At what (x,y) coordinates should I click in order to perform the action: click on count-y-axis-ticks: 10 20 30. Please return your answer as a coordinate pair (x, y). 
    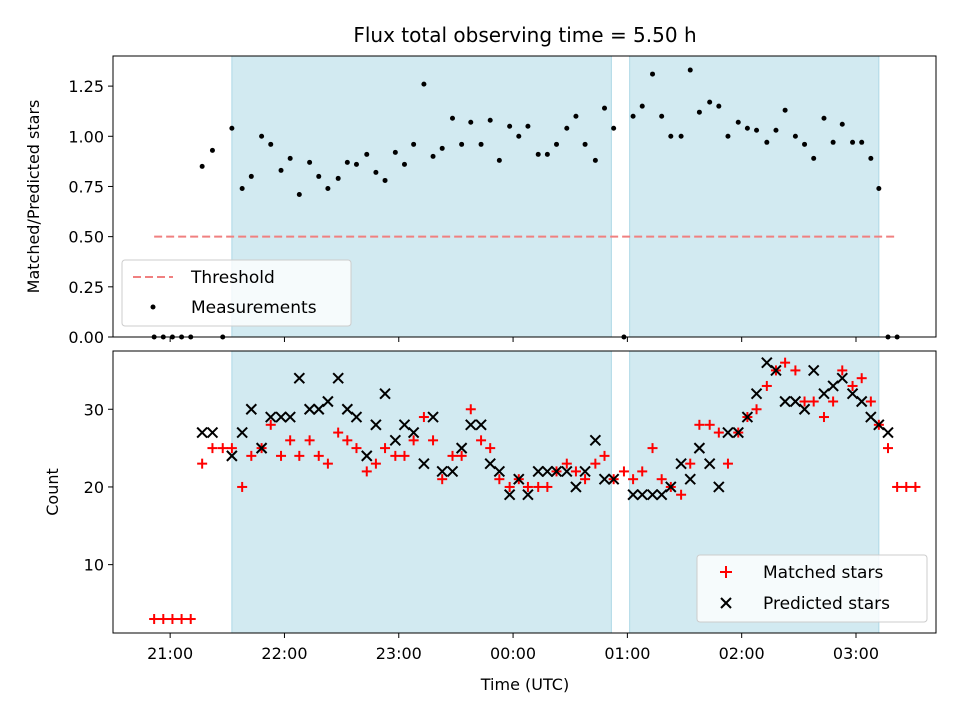
    Looking at the image, I should click on (98, 487).